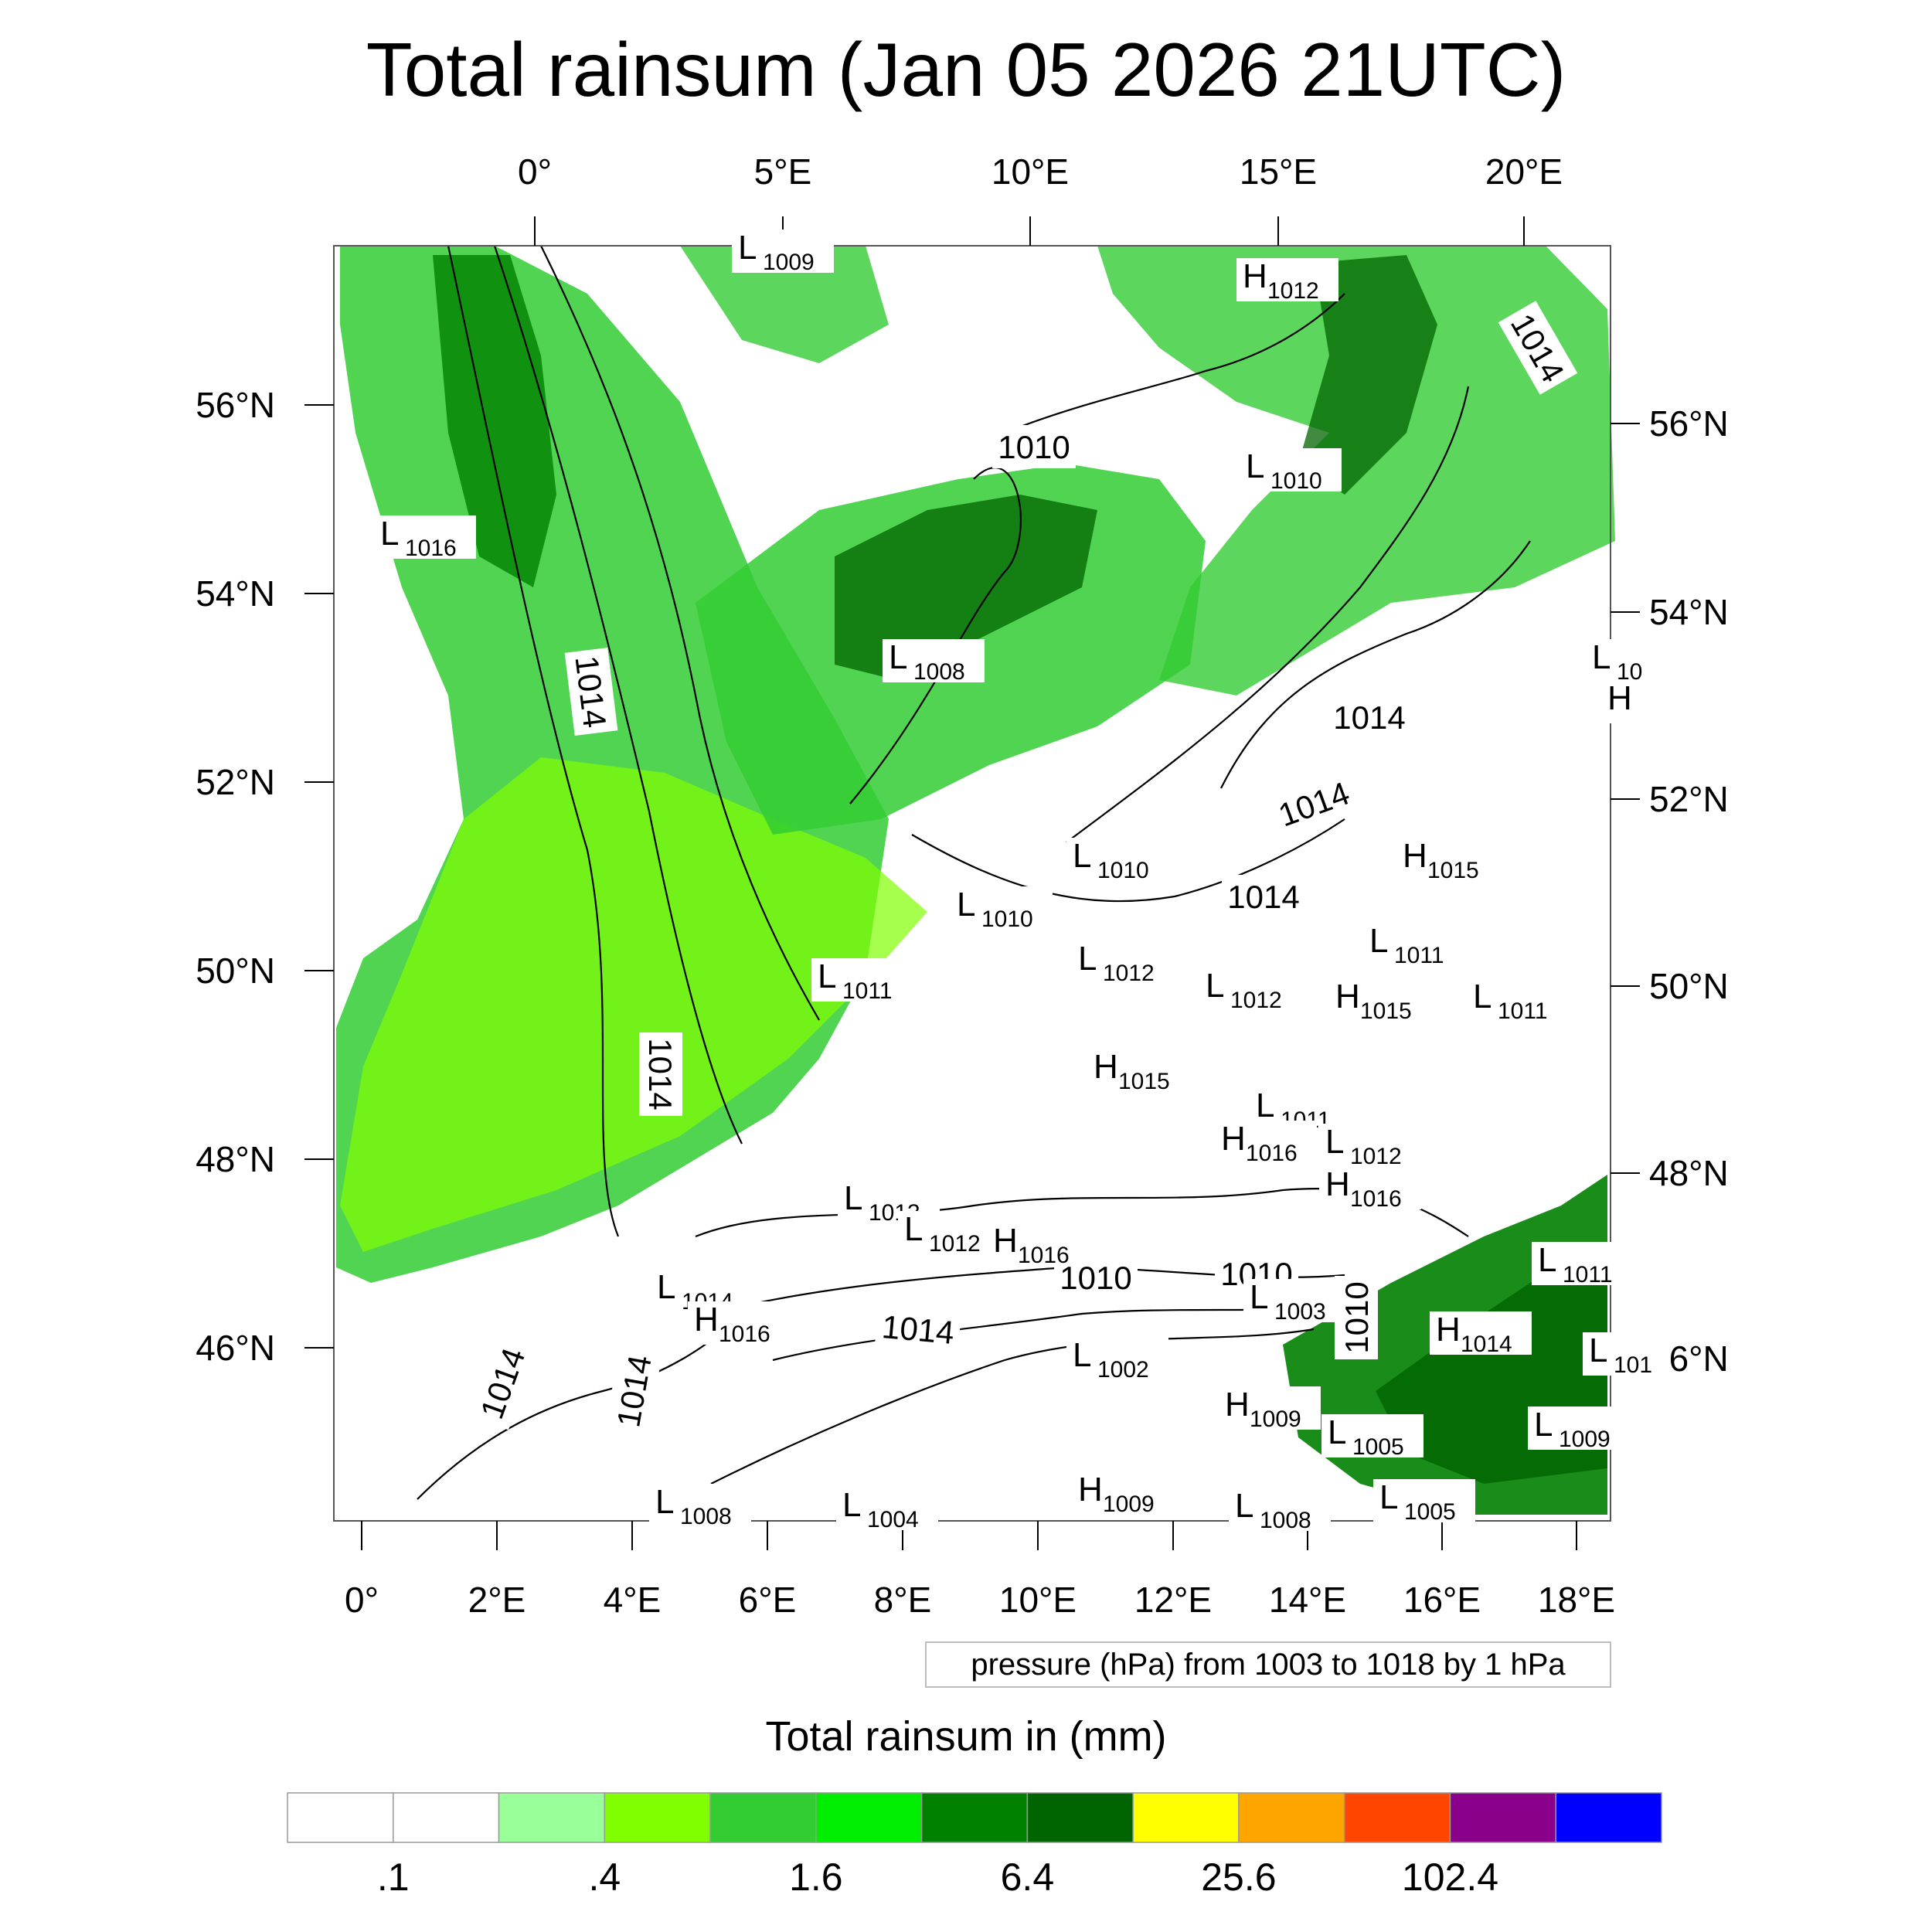 The width and height of the screenshot is (1932, 1932). Describe the element at coordinates (495, 421) in the screenshot. I see `rain-area-west-dark` at that location.